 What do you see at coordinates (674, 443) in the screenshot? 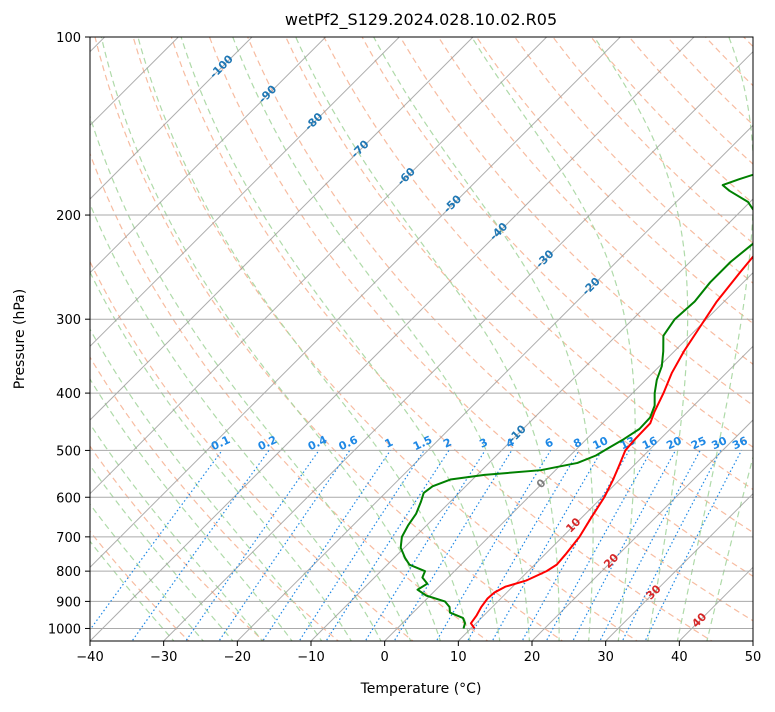
I see `mixing-ratio-label: 20` at bounding box center [674, 443].